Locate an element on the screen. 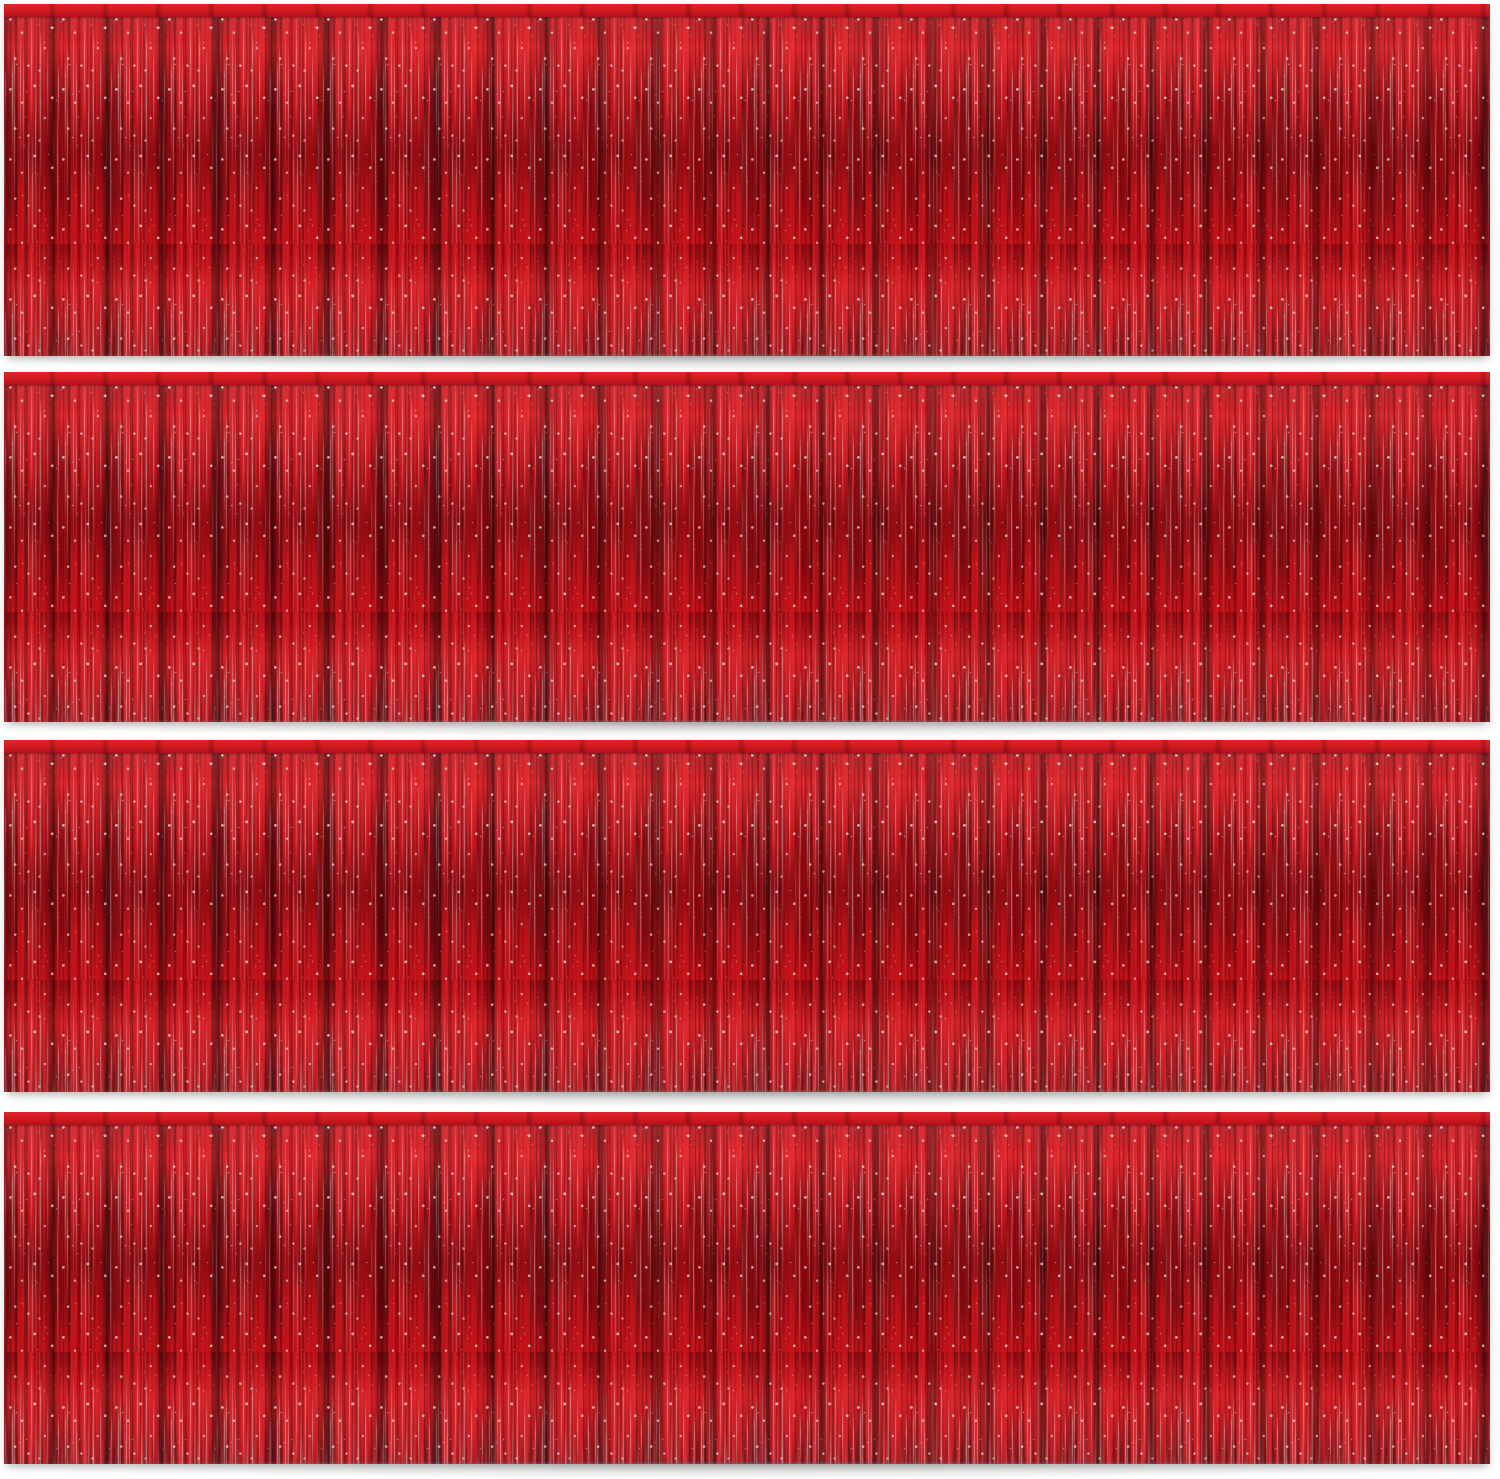 This screenshot has height=1479, width=1500. panel-3-drop-shadow is located at coordinates (747, 1098).